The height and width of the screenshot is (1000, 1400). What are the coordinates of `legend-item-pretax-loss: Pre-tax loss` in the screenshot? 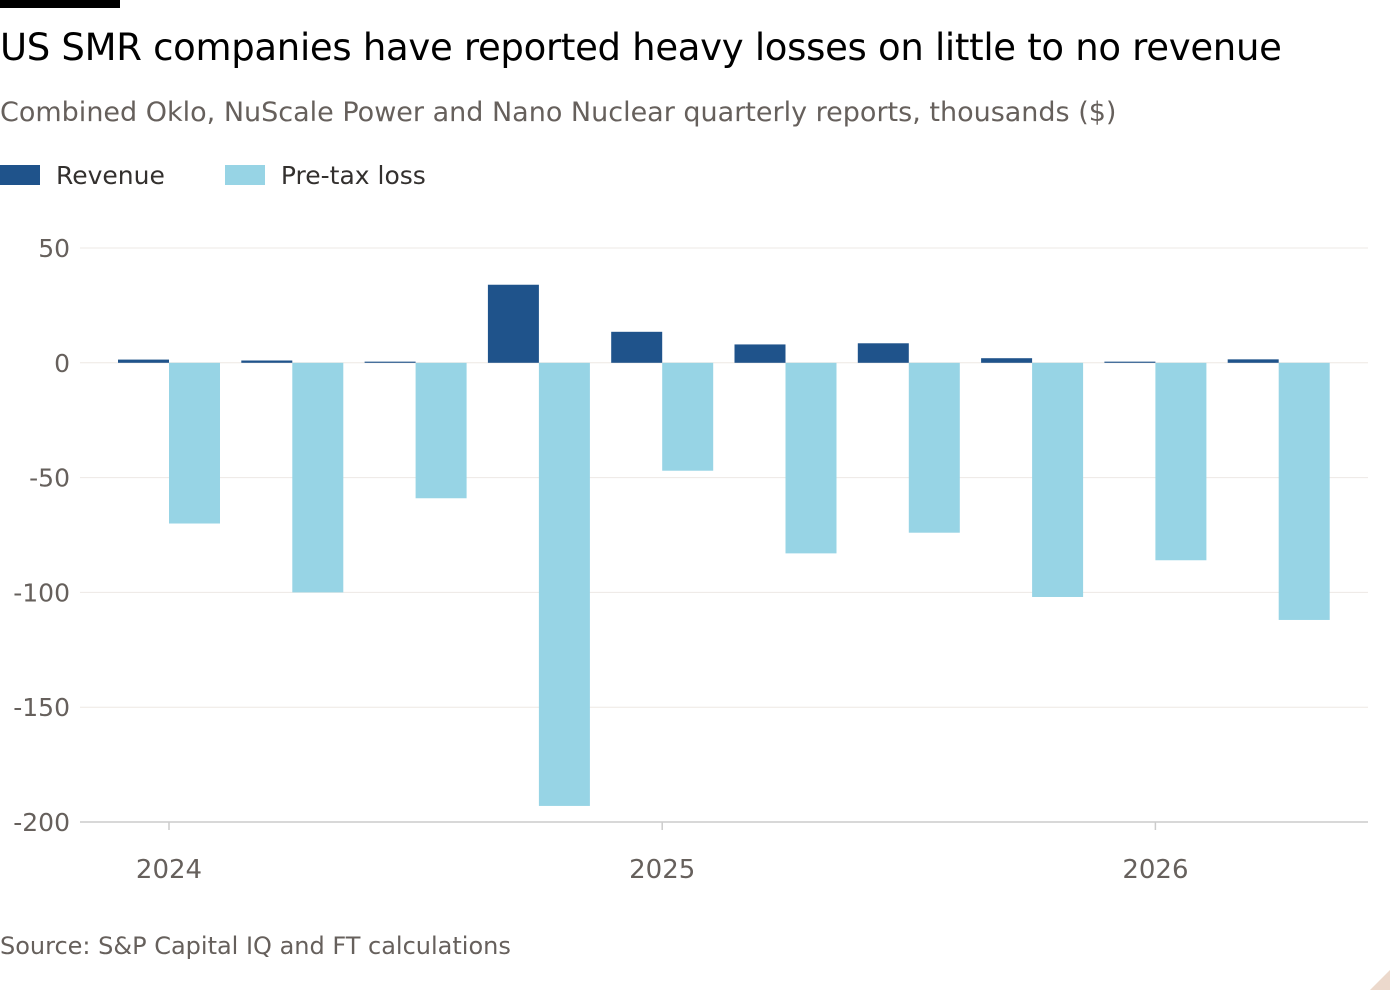 It's located at (325, 175).